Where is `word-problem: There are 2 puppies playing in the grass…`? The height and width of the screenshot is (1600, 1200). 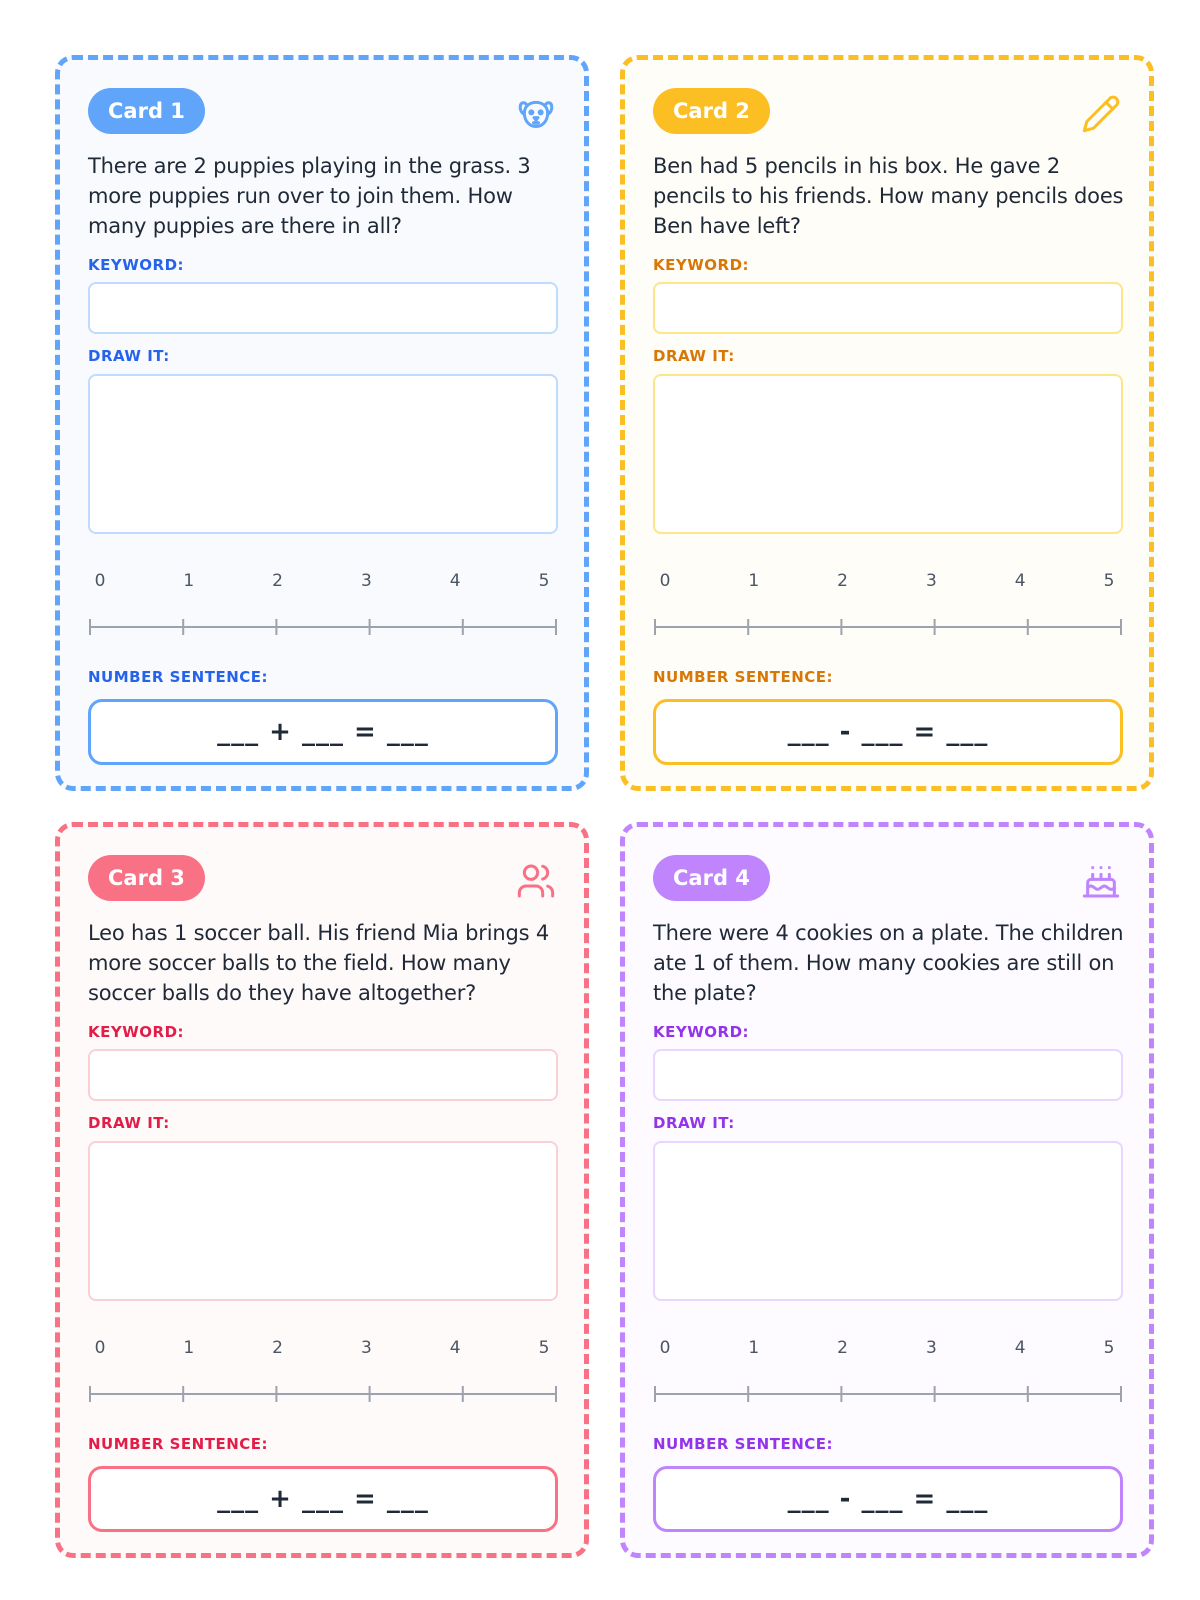
word-problem: There are 2 puppies playing in the grass… is located at coordinates (309, 196).